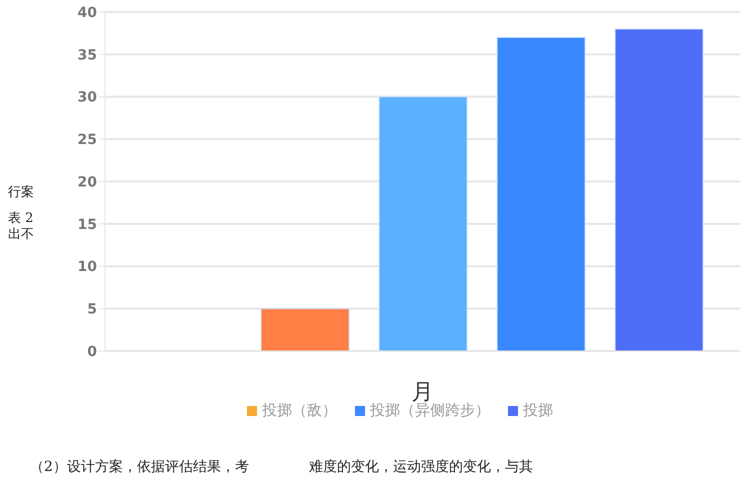 The height and width of the screenshot is (486, 753). What do you see at coordinates (139, 467) in the screenshot?
I see `text: （2）设计方案，依据评估结果，考` at bounding box center [139, 467].